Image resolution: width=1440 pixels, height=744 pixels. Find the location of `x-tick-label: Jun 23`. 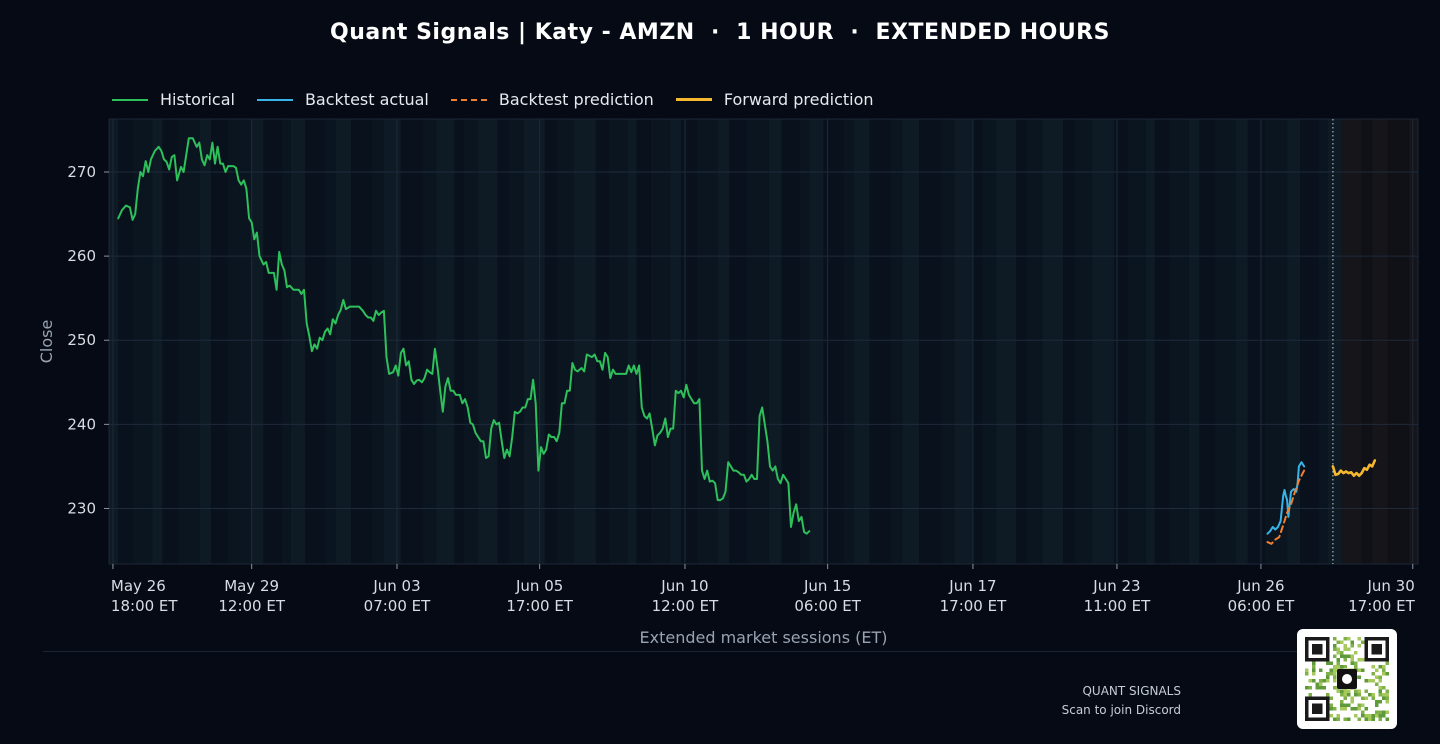

x-tick-label: Jun 23 is located at coordinates (1116, 586).